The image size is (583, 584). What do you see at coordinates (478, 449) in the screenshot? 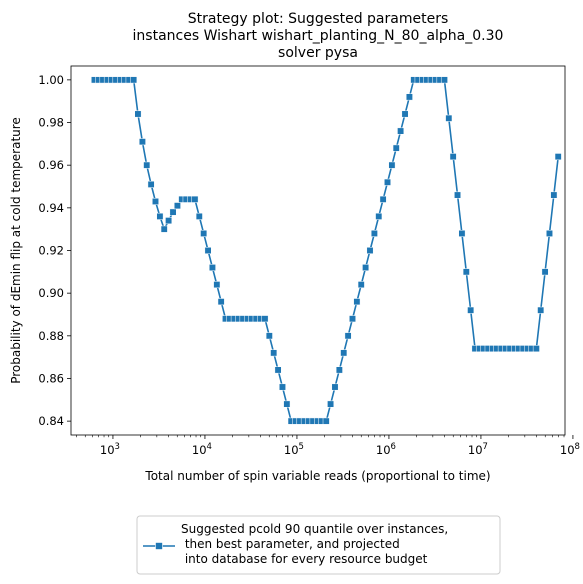
I see `x-tick-label: 10⁷` at bounding box center [478, 449].